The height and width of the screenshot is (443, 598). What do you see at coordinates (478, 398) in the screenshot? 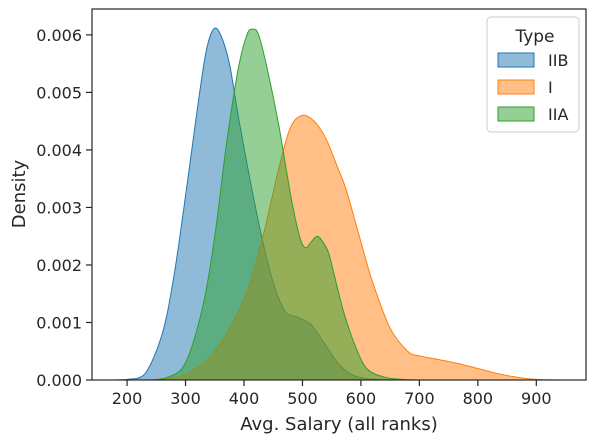
I see `x-tick-label: 800` at bounding box center [478, 398].